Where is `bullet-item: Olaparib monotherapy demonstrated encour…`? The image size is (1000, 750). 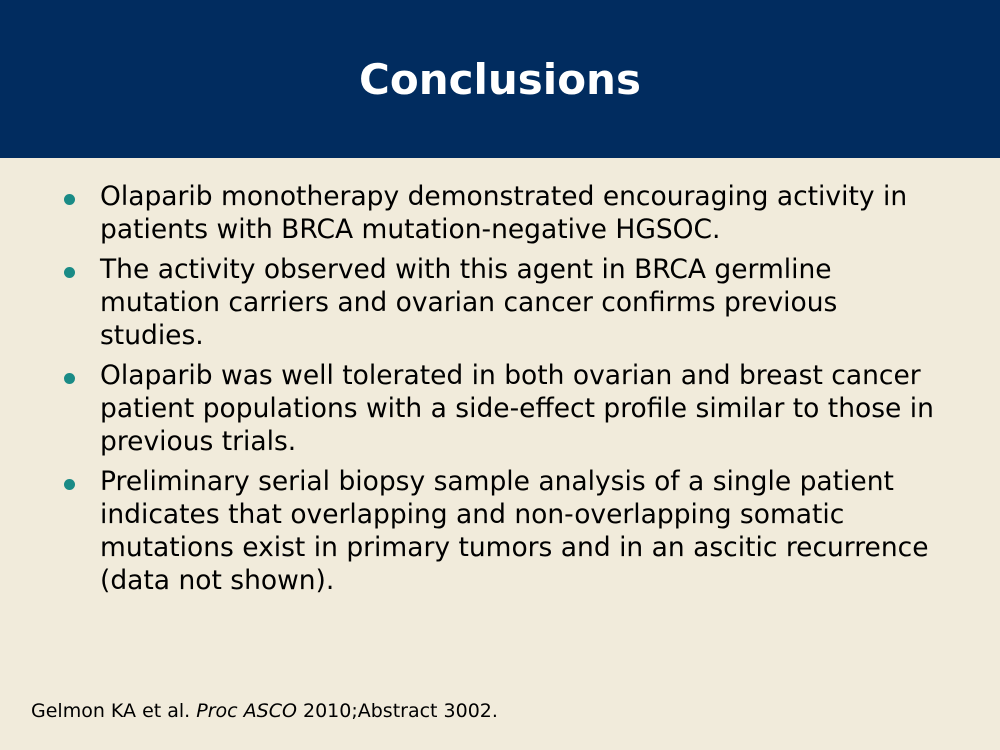 bullet-item: Olaparib monotherapy demonstrated encour… is located at coordinates (500, 213).